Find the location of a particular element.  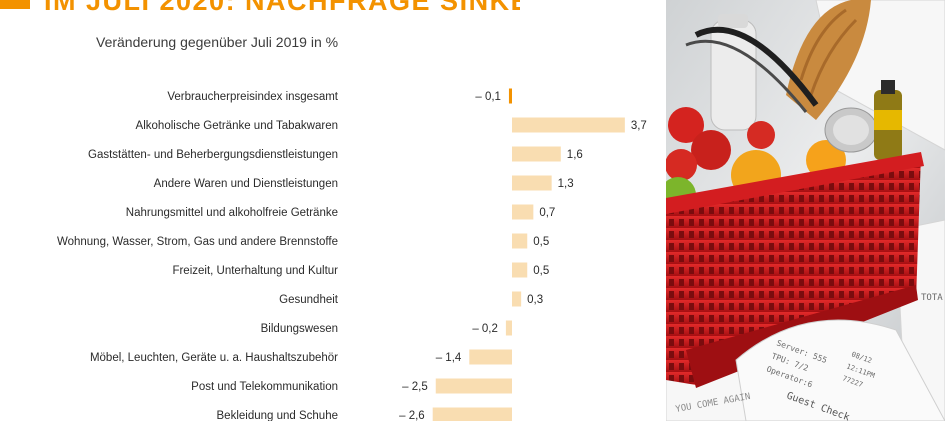

category-label: Nahrungsmittel und alkoholfreie Getränke is located at coordinates (232, 213).